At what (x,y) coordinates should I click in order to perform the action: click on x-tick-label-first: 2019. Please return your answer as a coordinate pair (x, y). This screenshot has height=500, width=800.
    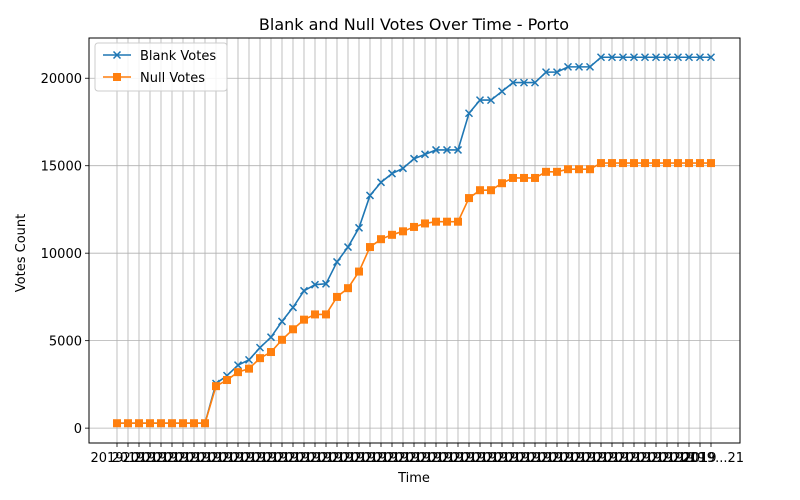
    Looking at the image, I should click on (106, 458).